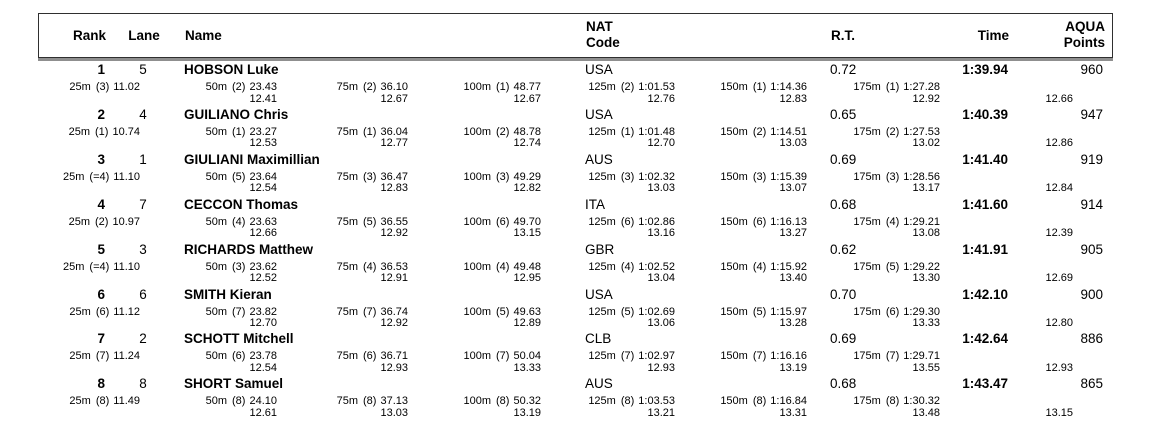 This screenshot has width=1166, height=440. I want to click on nat-code-value: AUS, so click(599, 159).